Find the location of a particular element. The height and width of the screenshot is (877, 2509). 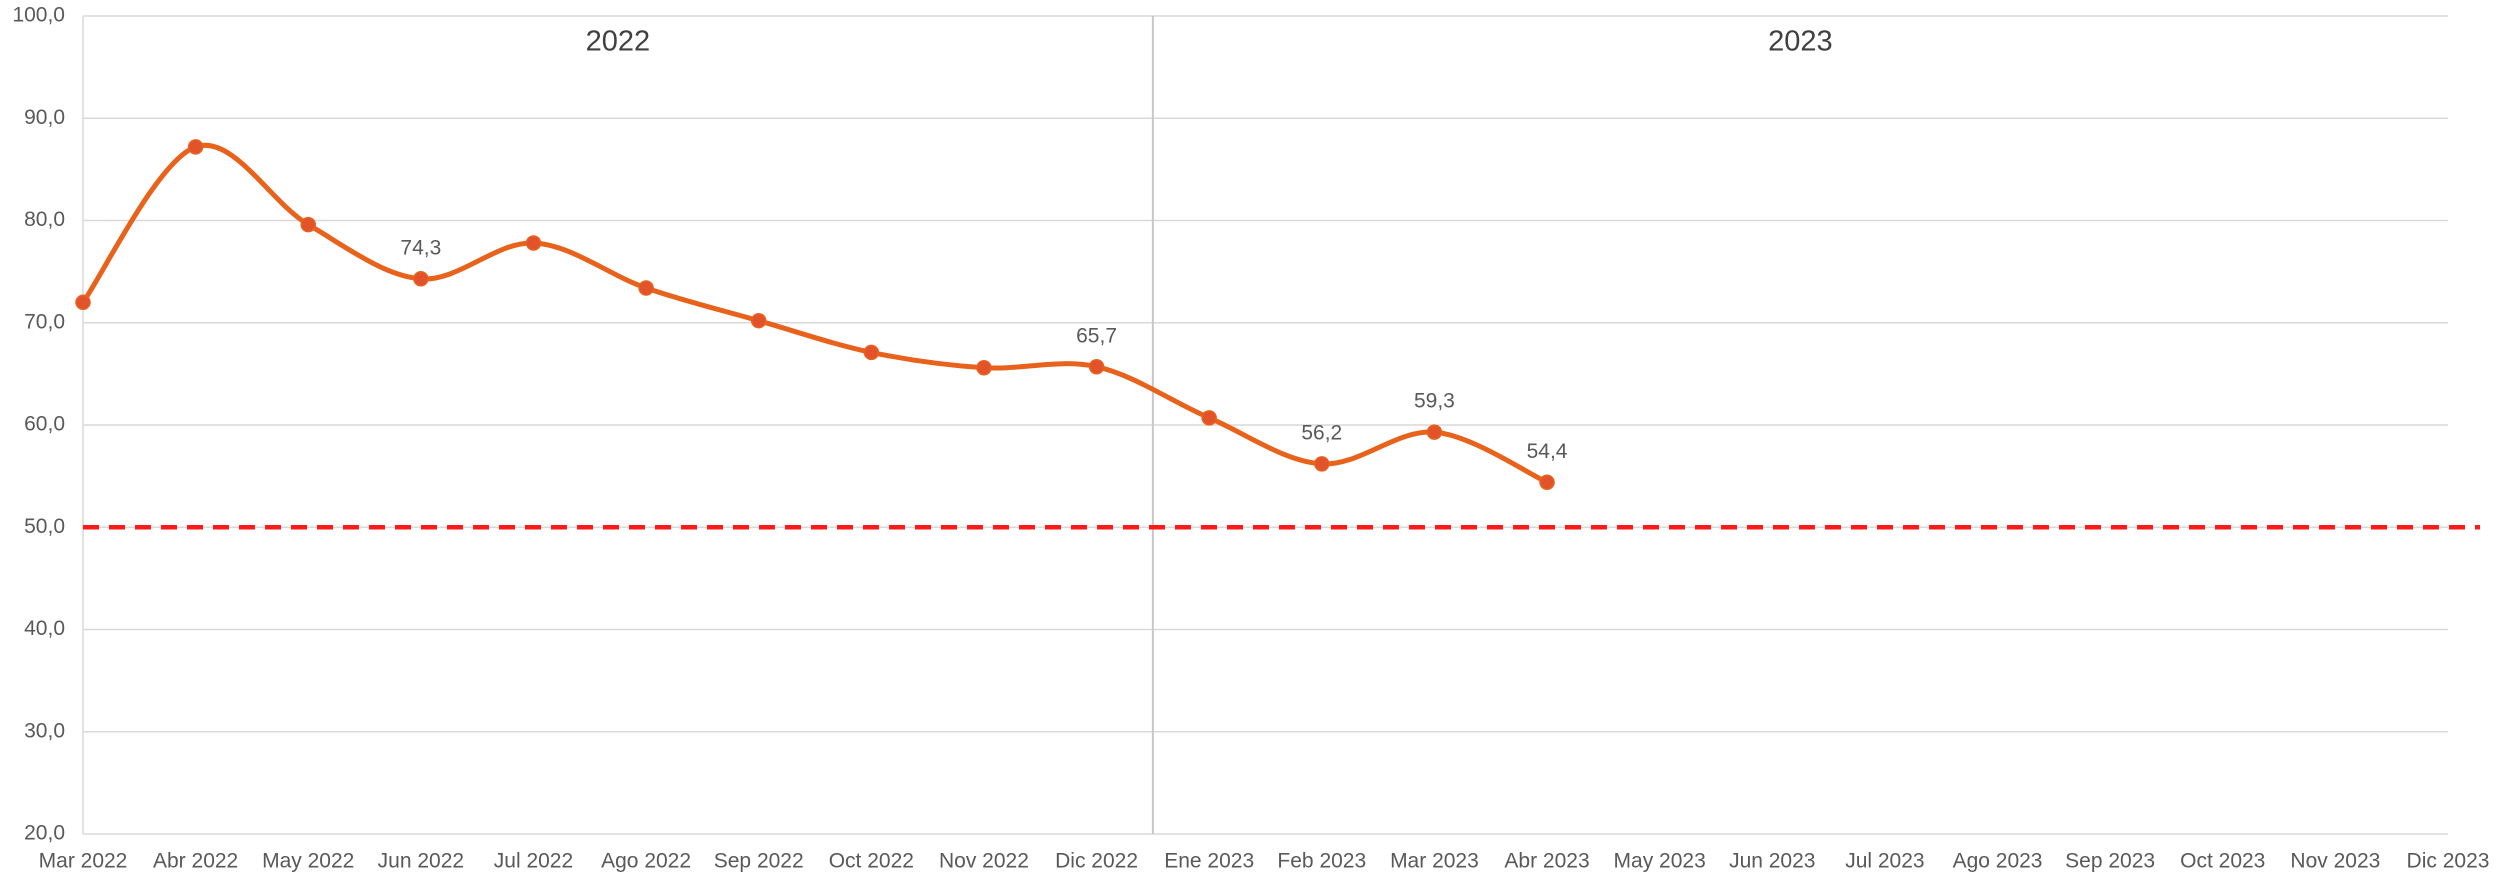

y-tick-label: 60,0 is located at coordinates (44, 424).